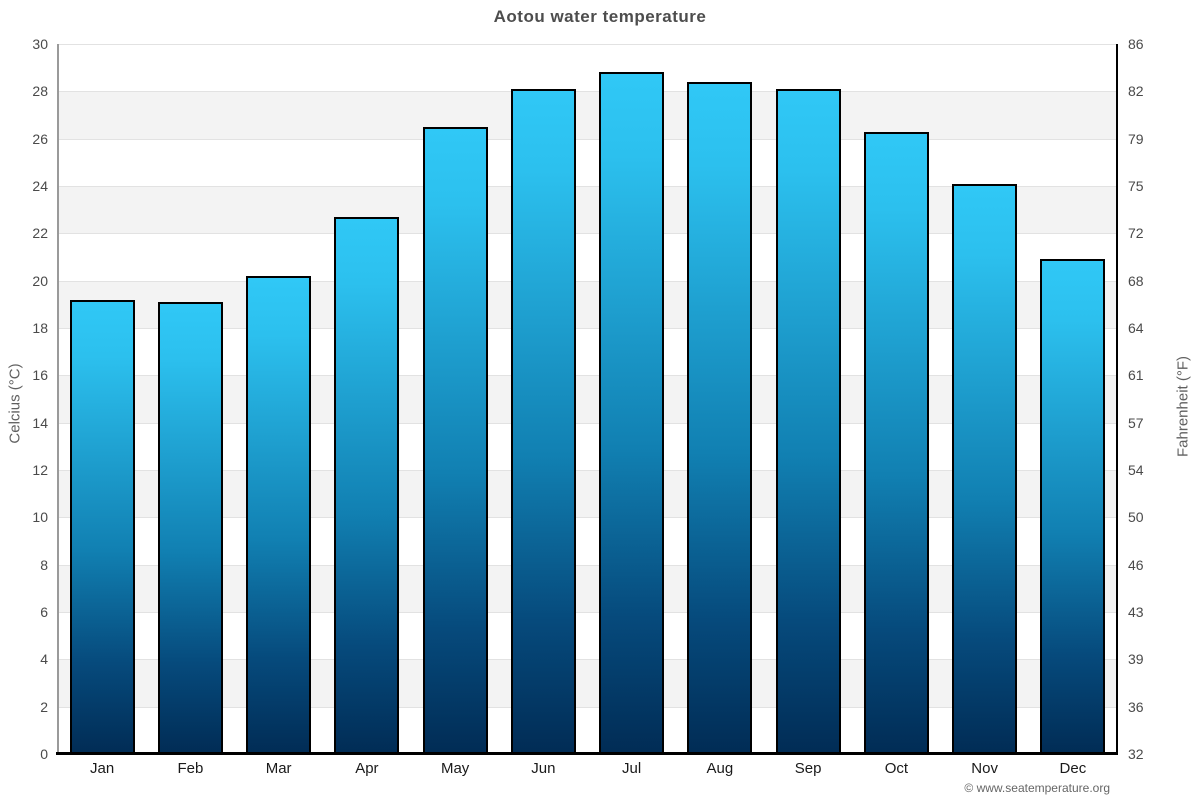  Describe the element at coordinates (1136, 517) in the screenshot. I see `fahrenheit-tick-label: 50` at that location.